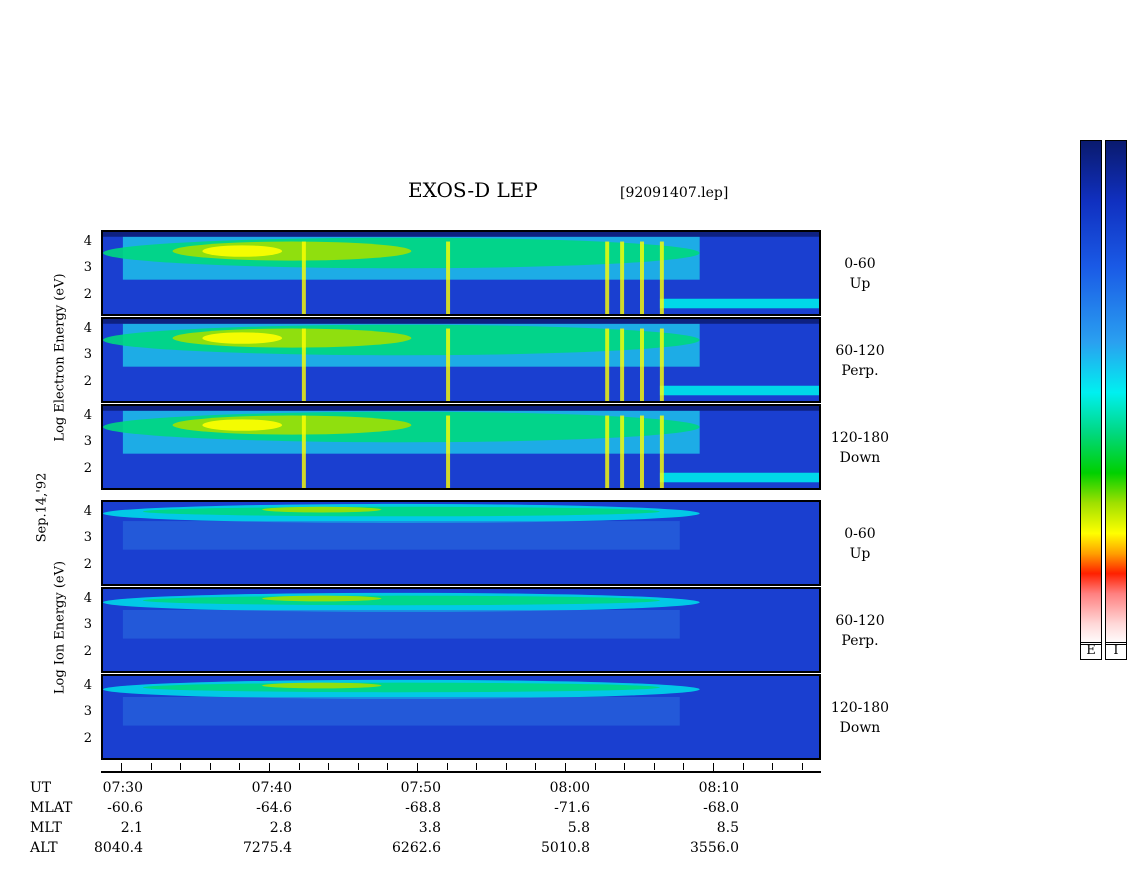 The image size is (1130, 875). I want to click on colorbar-electron-label: E, so click(1091, 651).